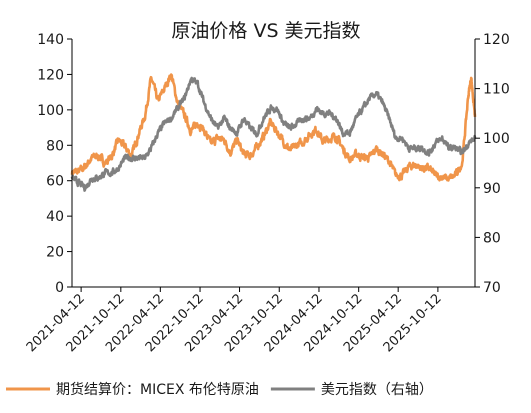  What do you see at coordinates (492, 288) in the screenshot?
I see `y-right-tick-label: 70` at bounding box center [492, 288].